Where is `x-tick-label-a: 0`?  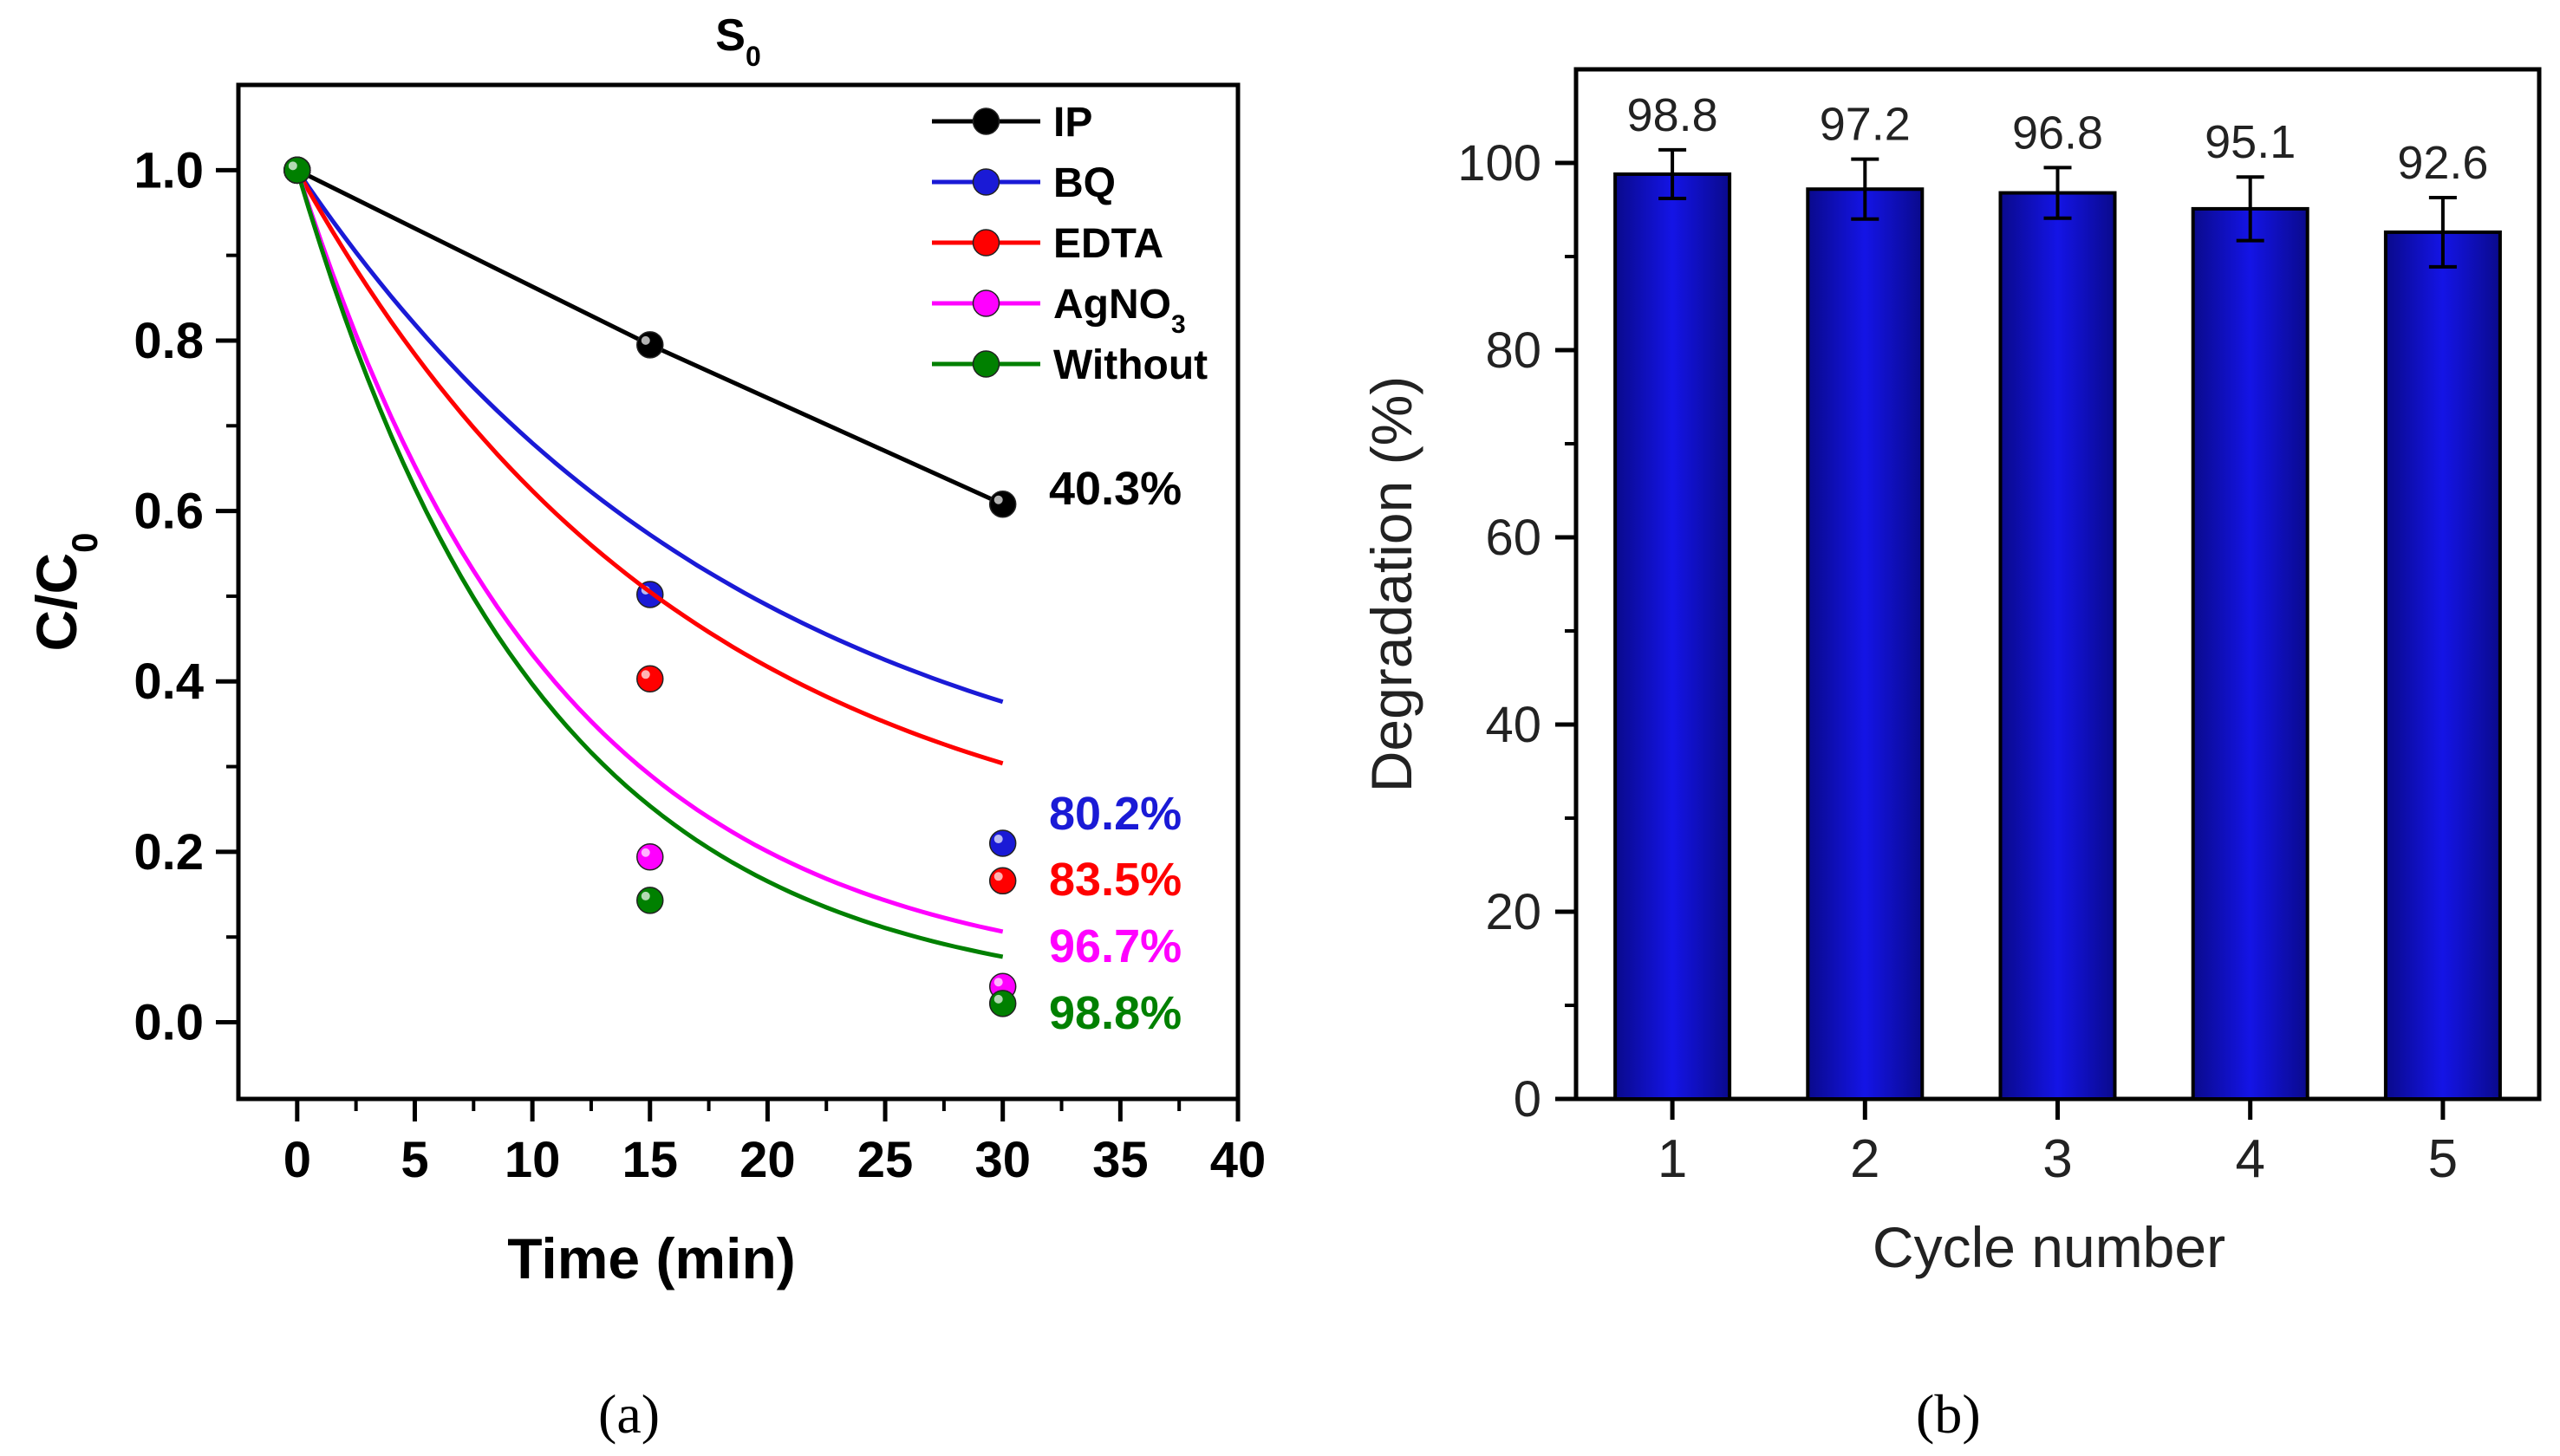
x-tick-label-a: 0 is located at coordinates (297, 1160).